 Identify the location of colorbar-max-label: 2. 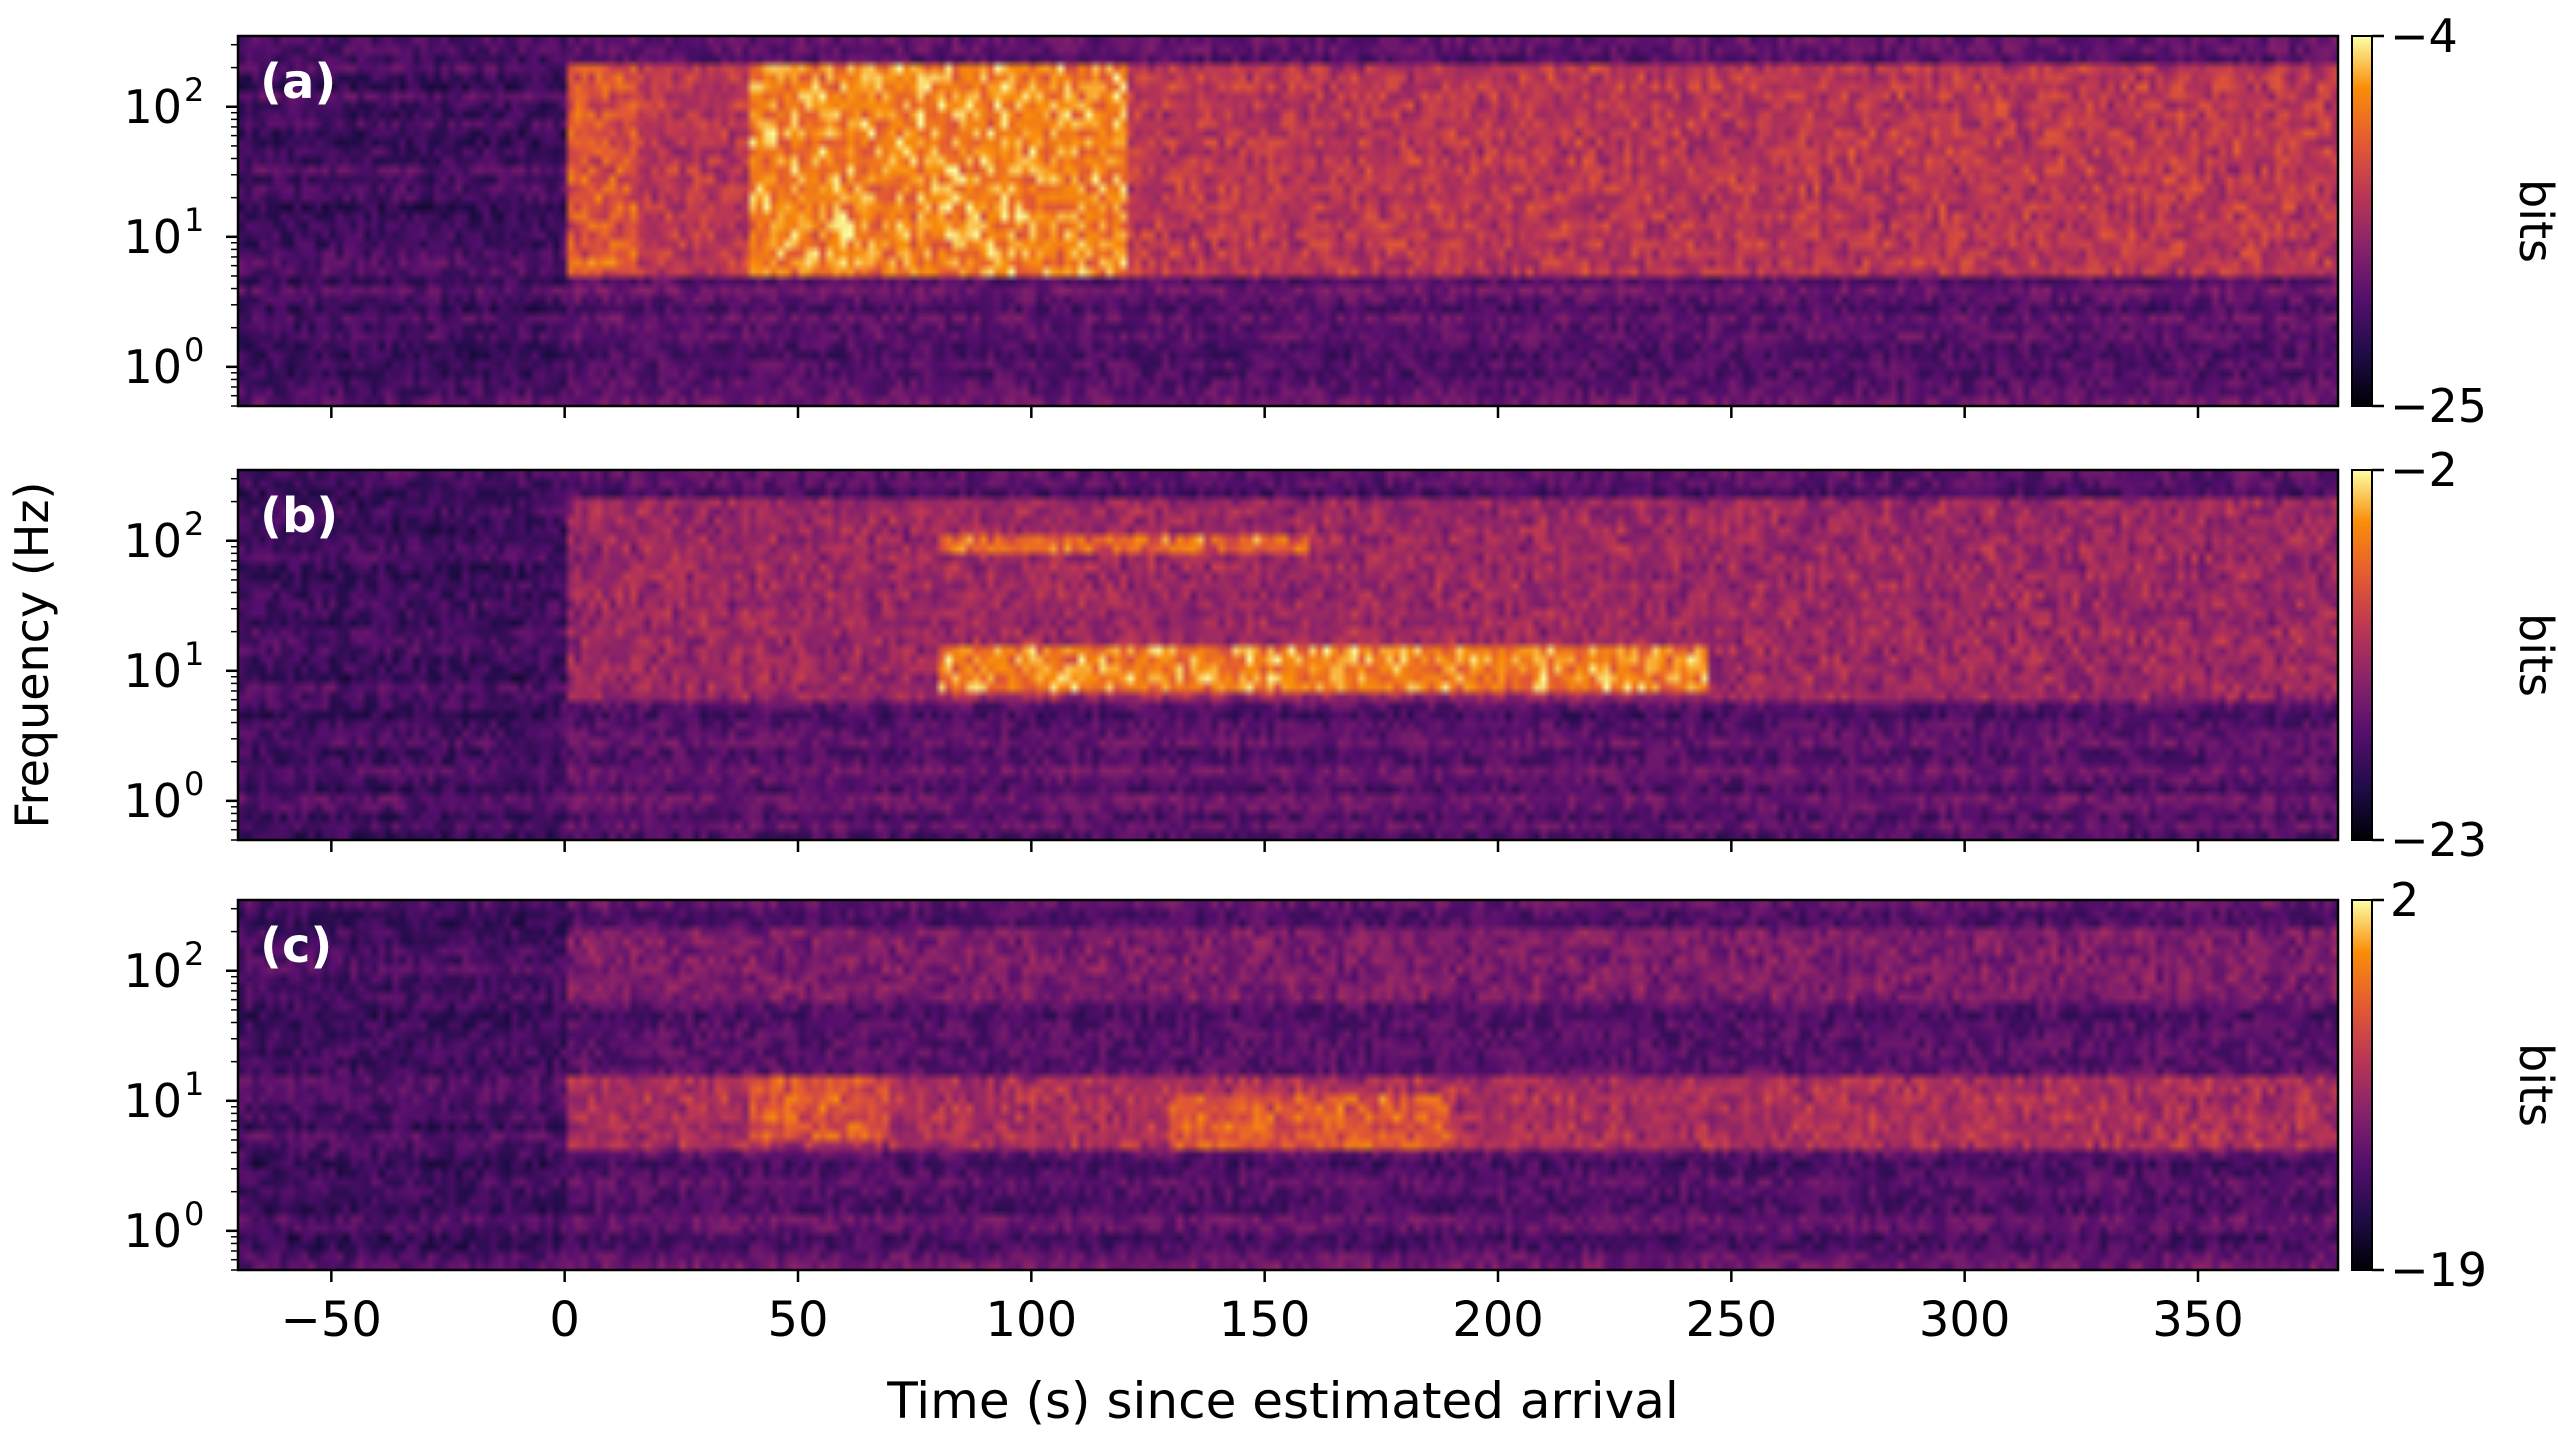
(2404, 900).